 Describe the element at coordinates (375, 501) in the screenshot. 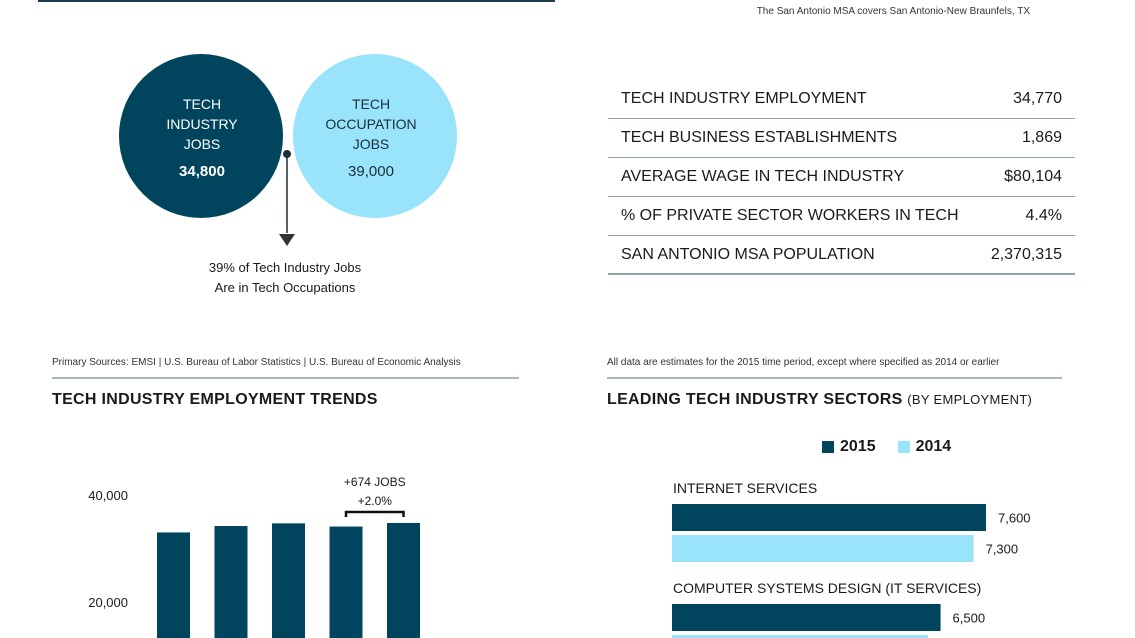

I see `change-annotation-percent: +2.0%` at that location.